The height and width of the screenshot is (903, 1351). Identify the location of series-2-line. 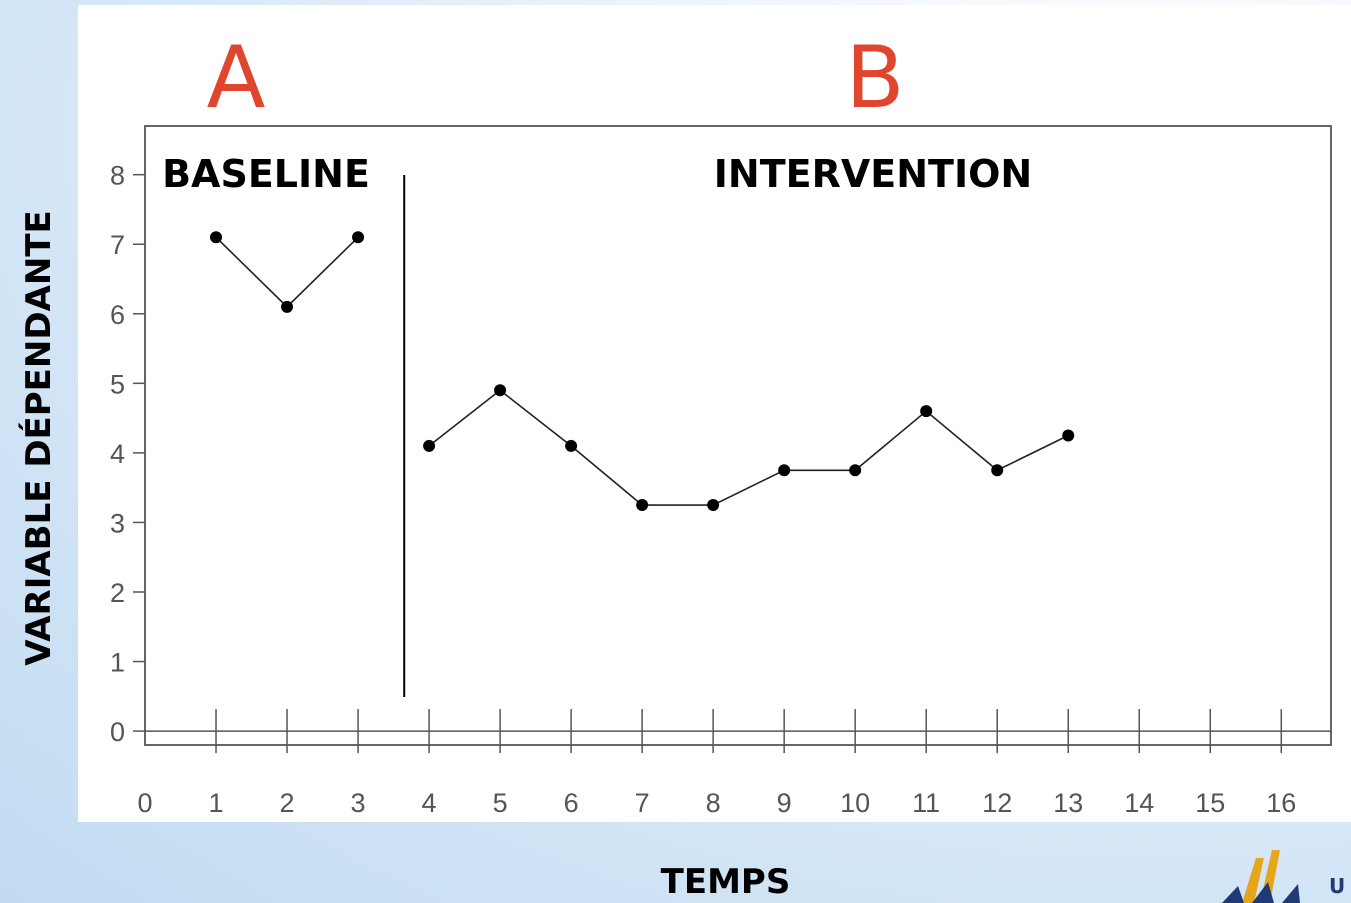
(748, 447).